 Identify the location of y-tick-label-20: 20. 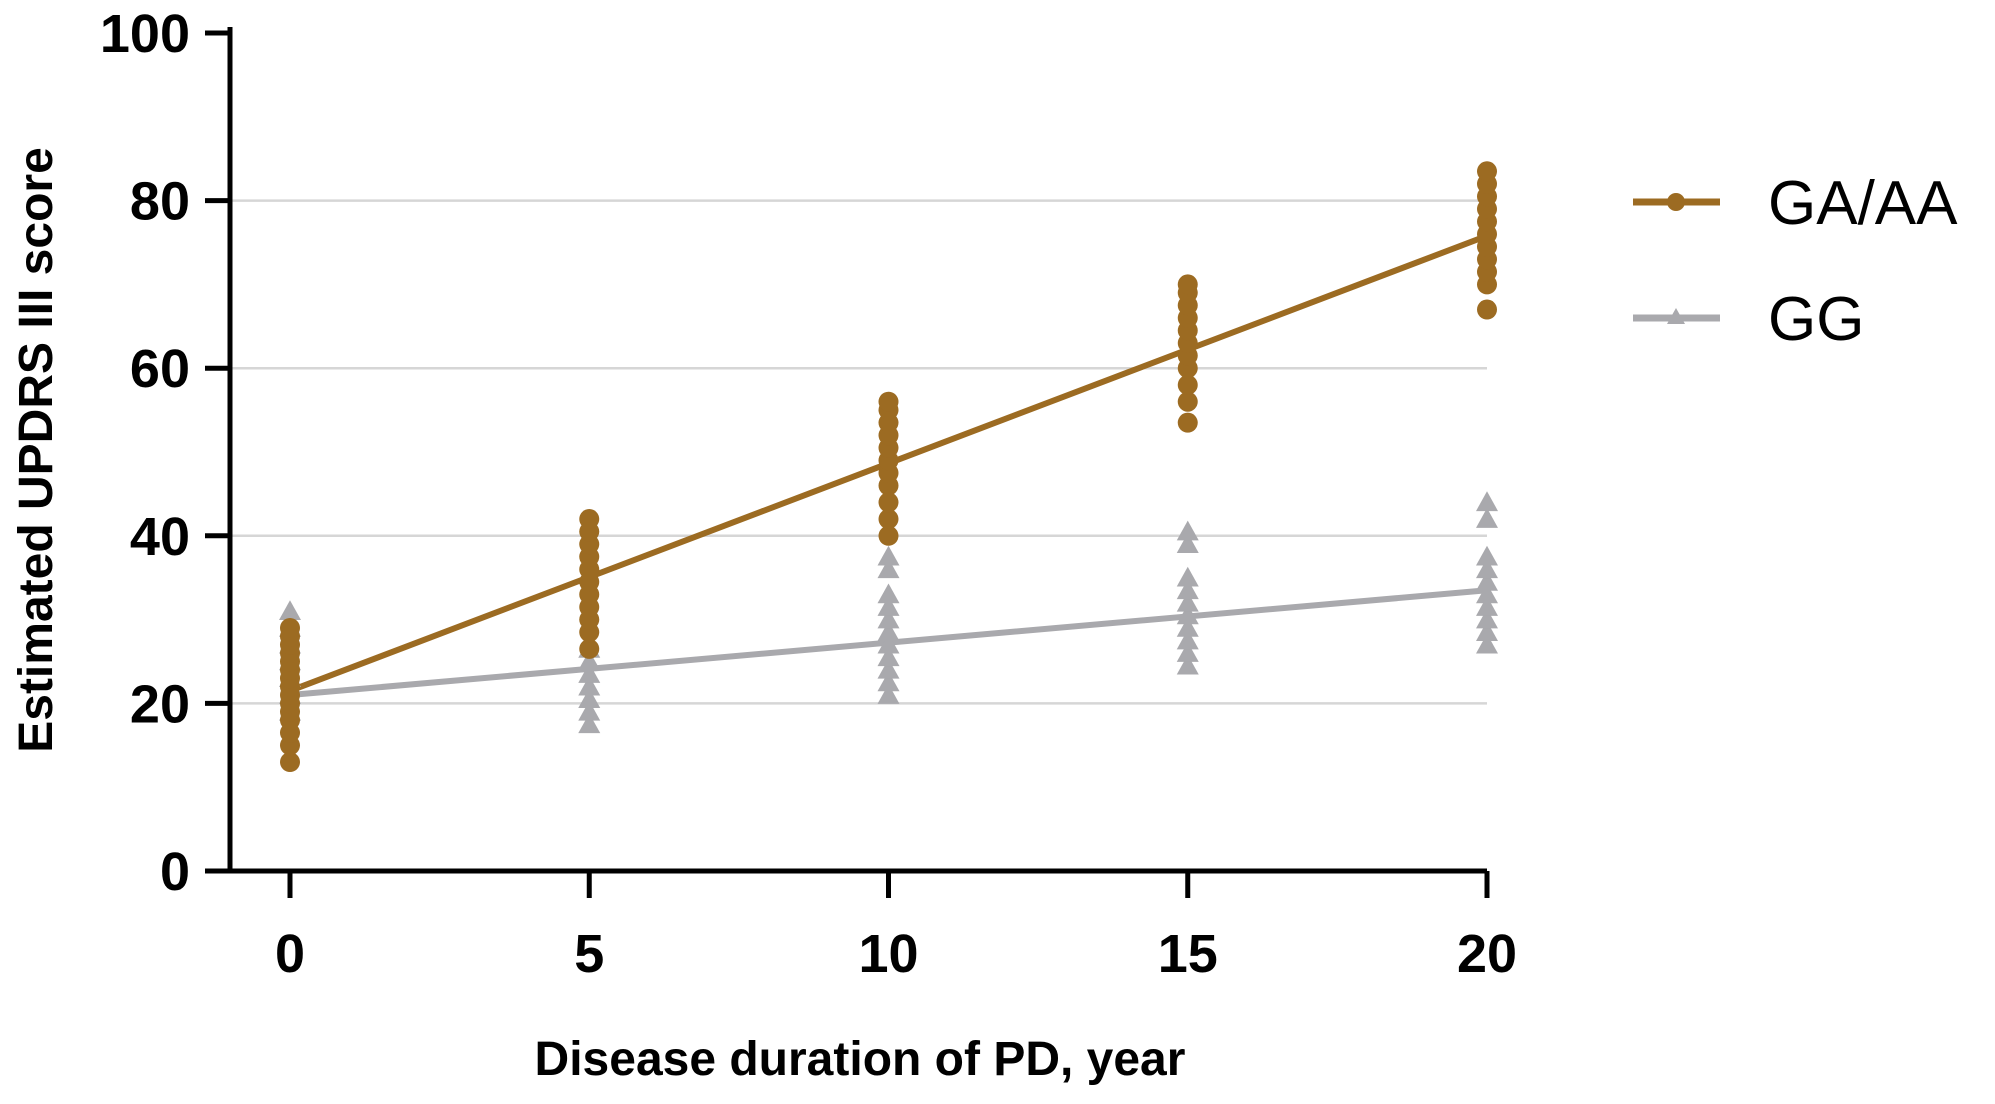
(160, 704).